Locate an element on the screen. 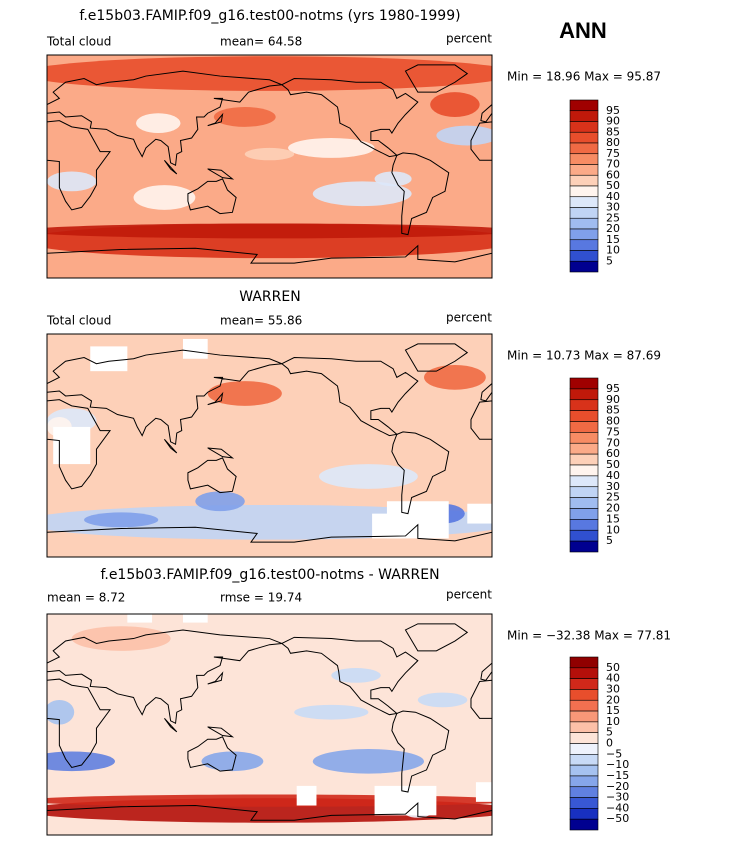 The image size is (733, 842). center-label: mean= 55.86 is located at coordinates (261, 321).